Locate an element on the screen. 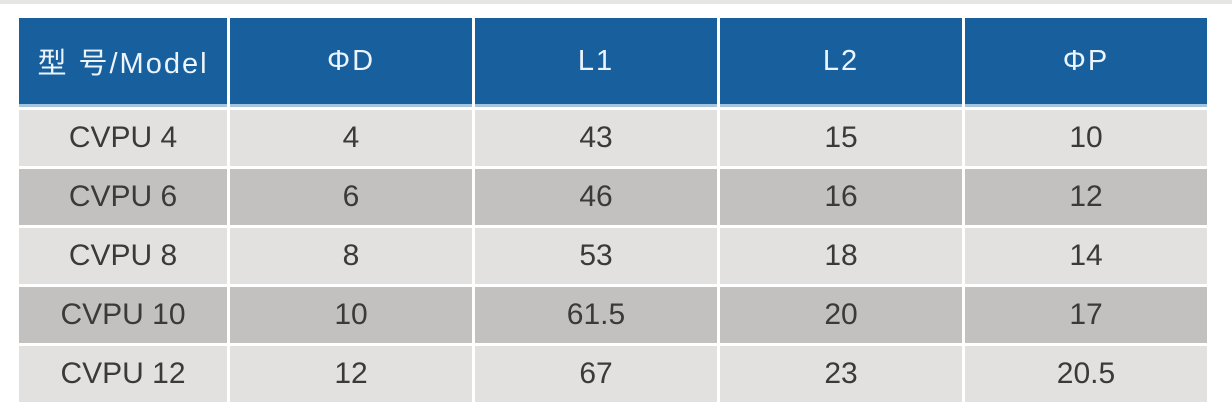 The width and height of the screenshot is (1232, 419). header-cell-model: 型 号/Model is located at coordinates (123, 62).